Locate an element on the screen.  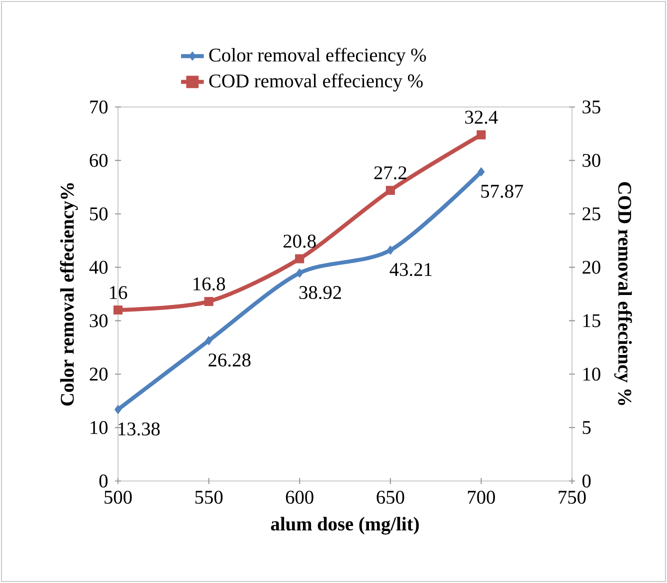
y-tick-label: 60 is located at coordinates (99, 160).